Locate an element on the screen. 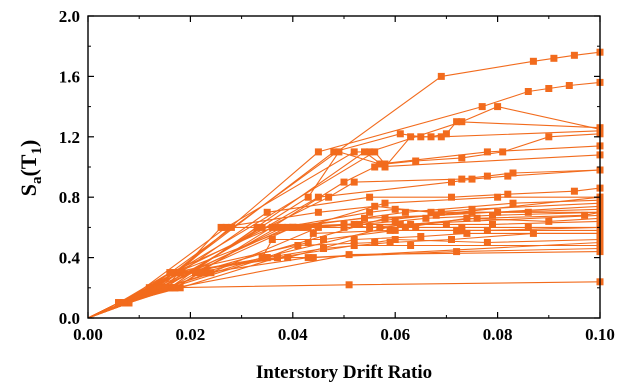  y-axis-title-paren-open: (T is located at coordinates (28, 165).